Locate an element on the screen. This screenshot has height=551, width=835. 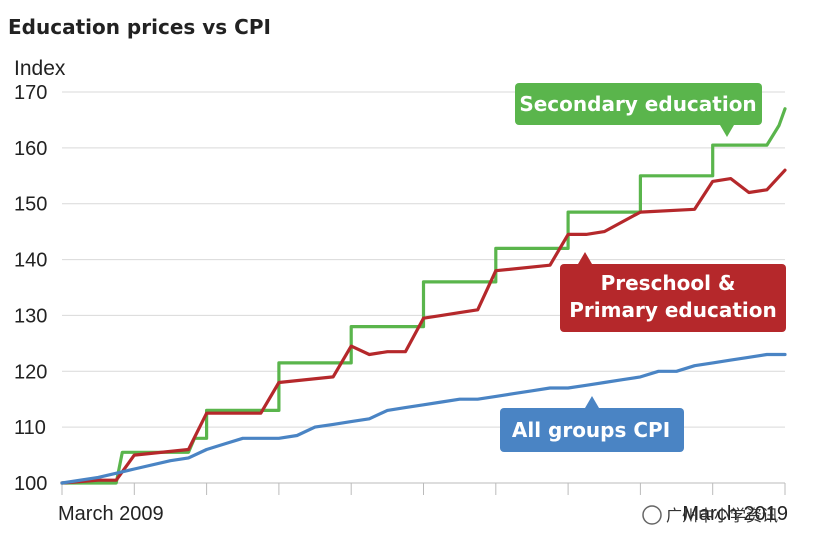
watermark-text: 广州中小学资讯 is located at coordinates (722, 515).